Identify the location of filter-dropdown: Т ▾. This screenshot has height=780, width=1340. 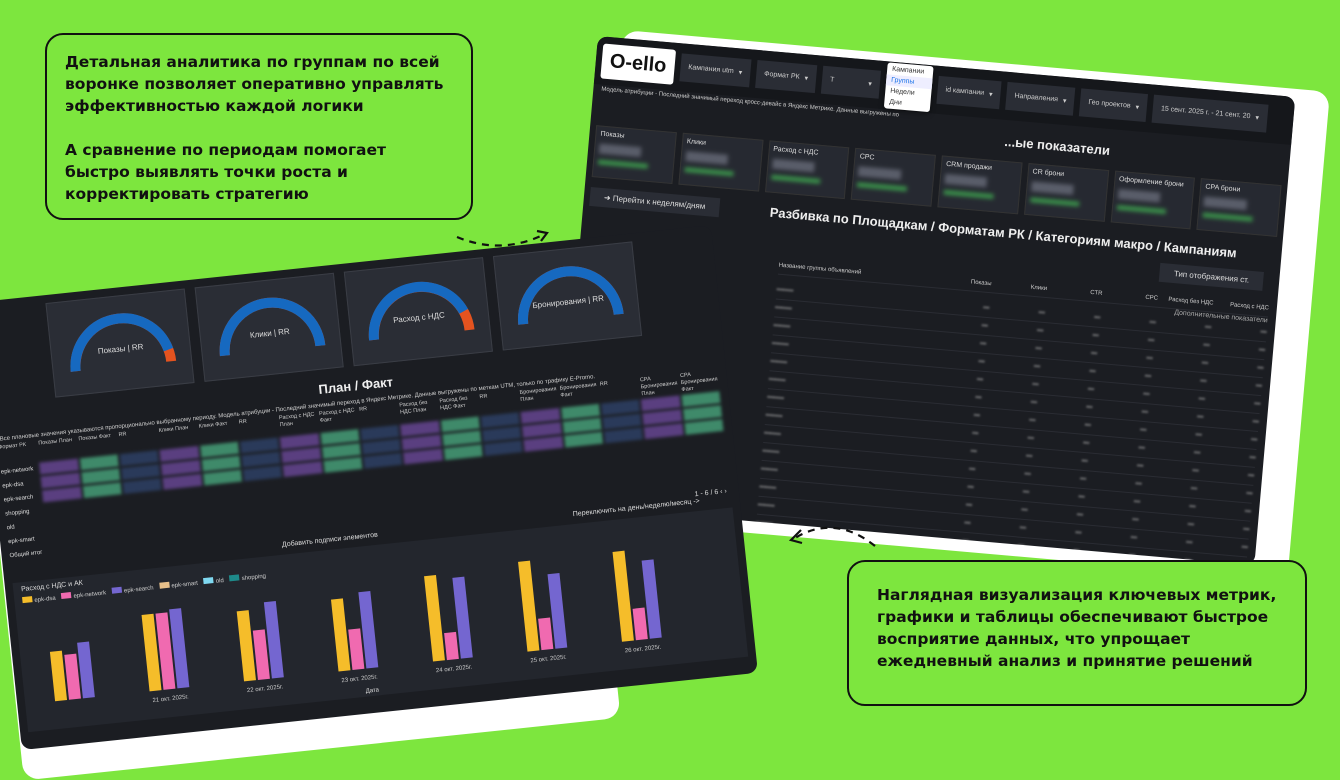
(850, 82).